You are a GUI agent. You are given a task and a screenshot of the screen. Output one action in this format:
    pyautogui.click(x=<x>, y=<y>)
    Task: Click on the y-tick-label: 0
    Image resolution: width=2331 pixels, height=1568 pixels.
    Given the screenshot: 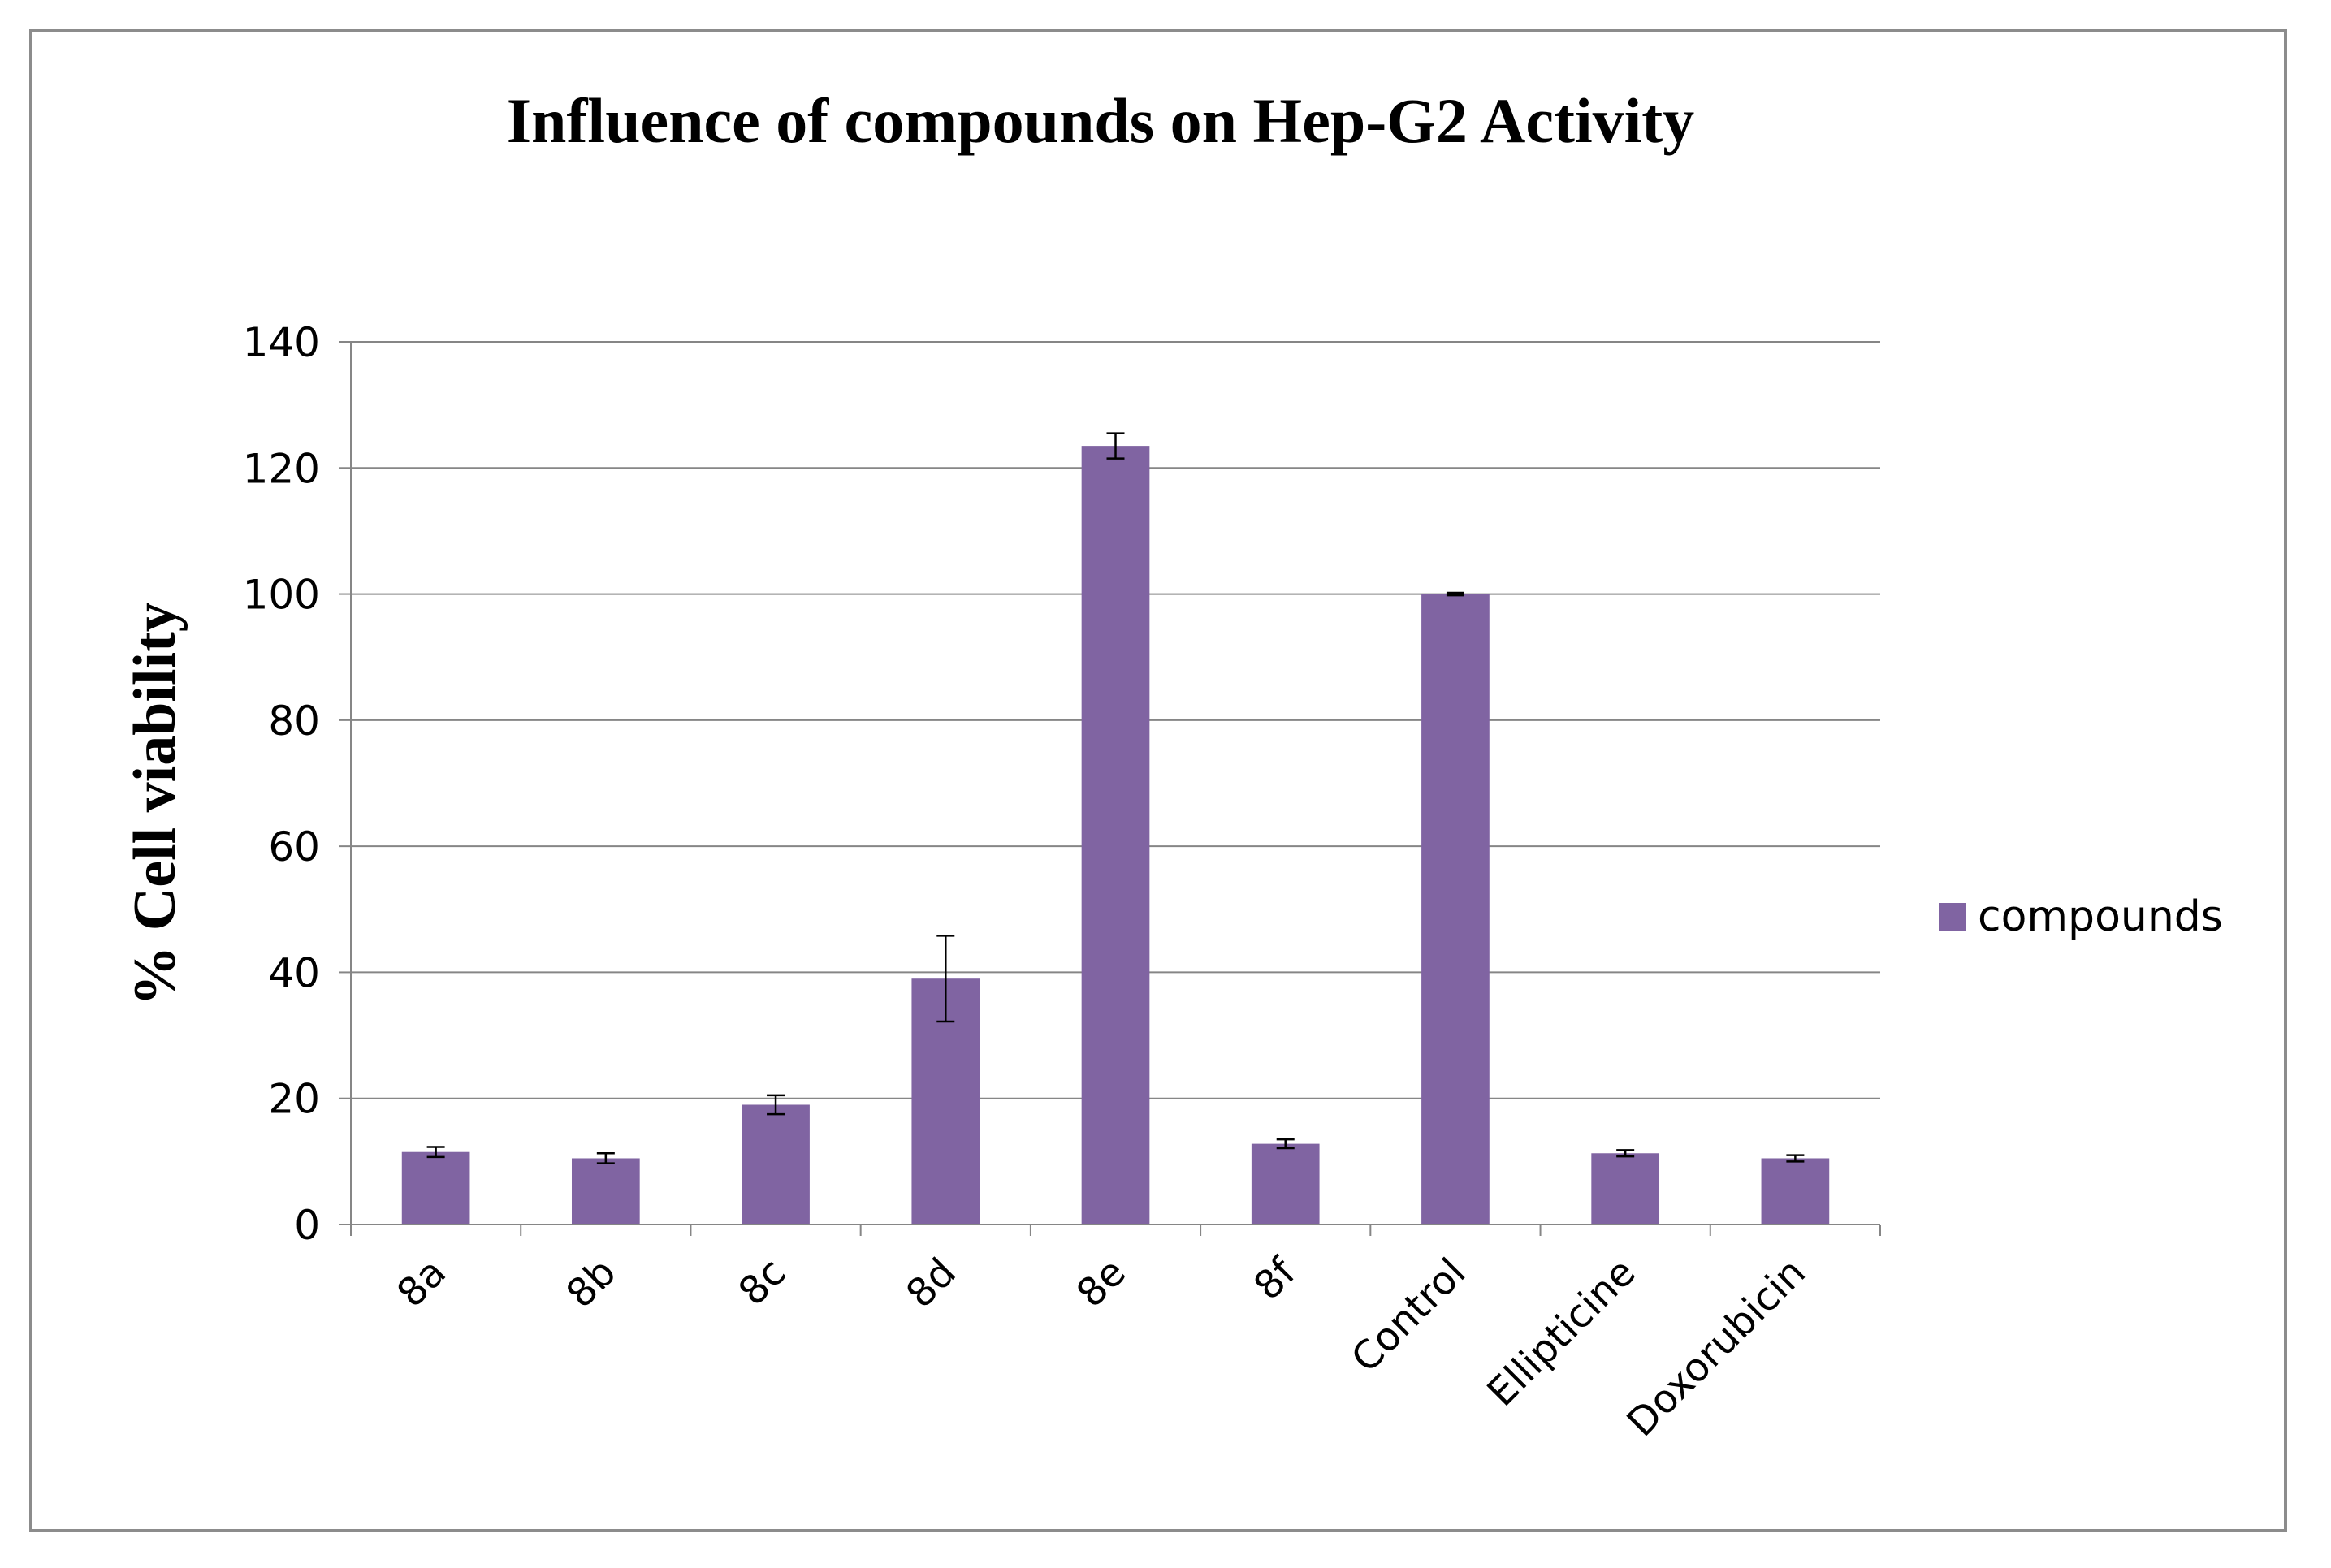 What is the action you would take?
    pyautogui.click(x=307, y=1225)
    